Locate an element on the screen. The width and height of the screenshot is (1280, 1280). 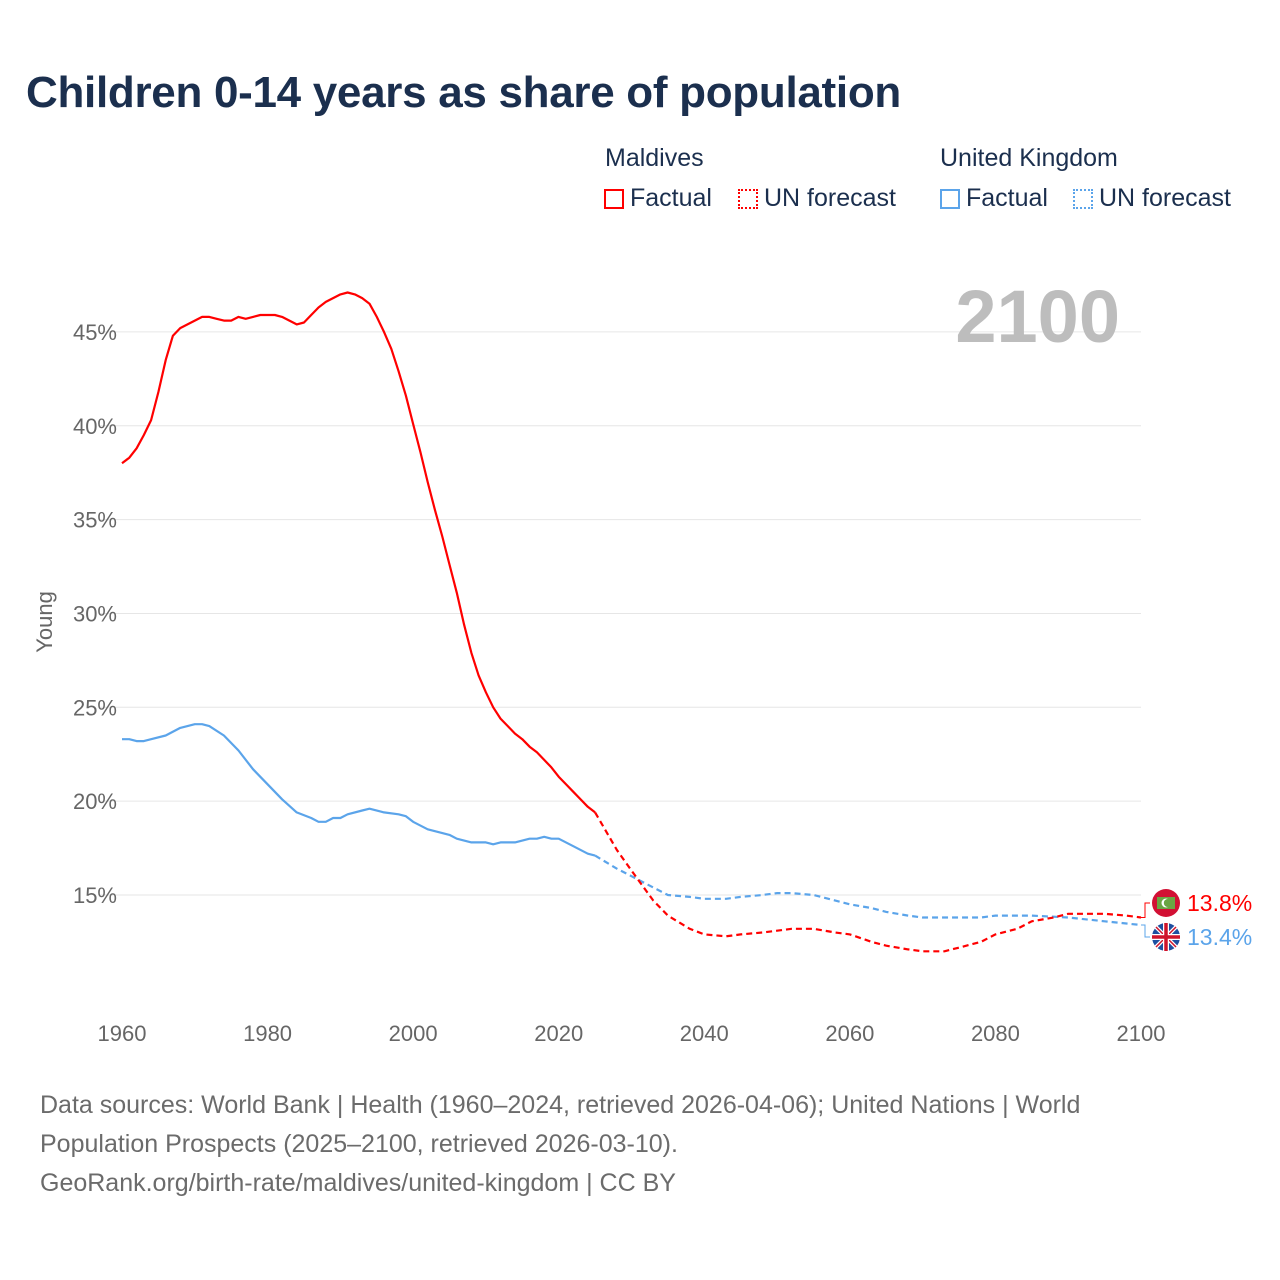
united-kingdom-end-value: 13.4% is located at coordinates (1219, 937).